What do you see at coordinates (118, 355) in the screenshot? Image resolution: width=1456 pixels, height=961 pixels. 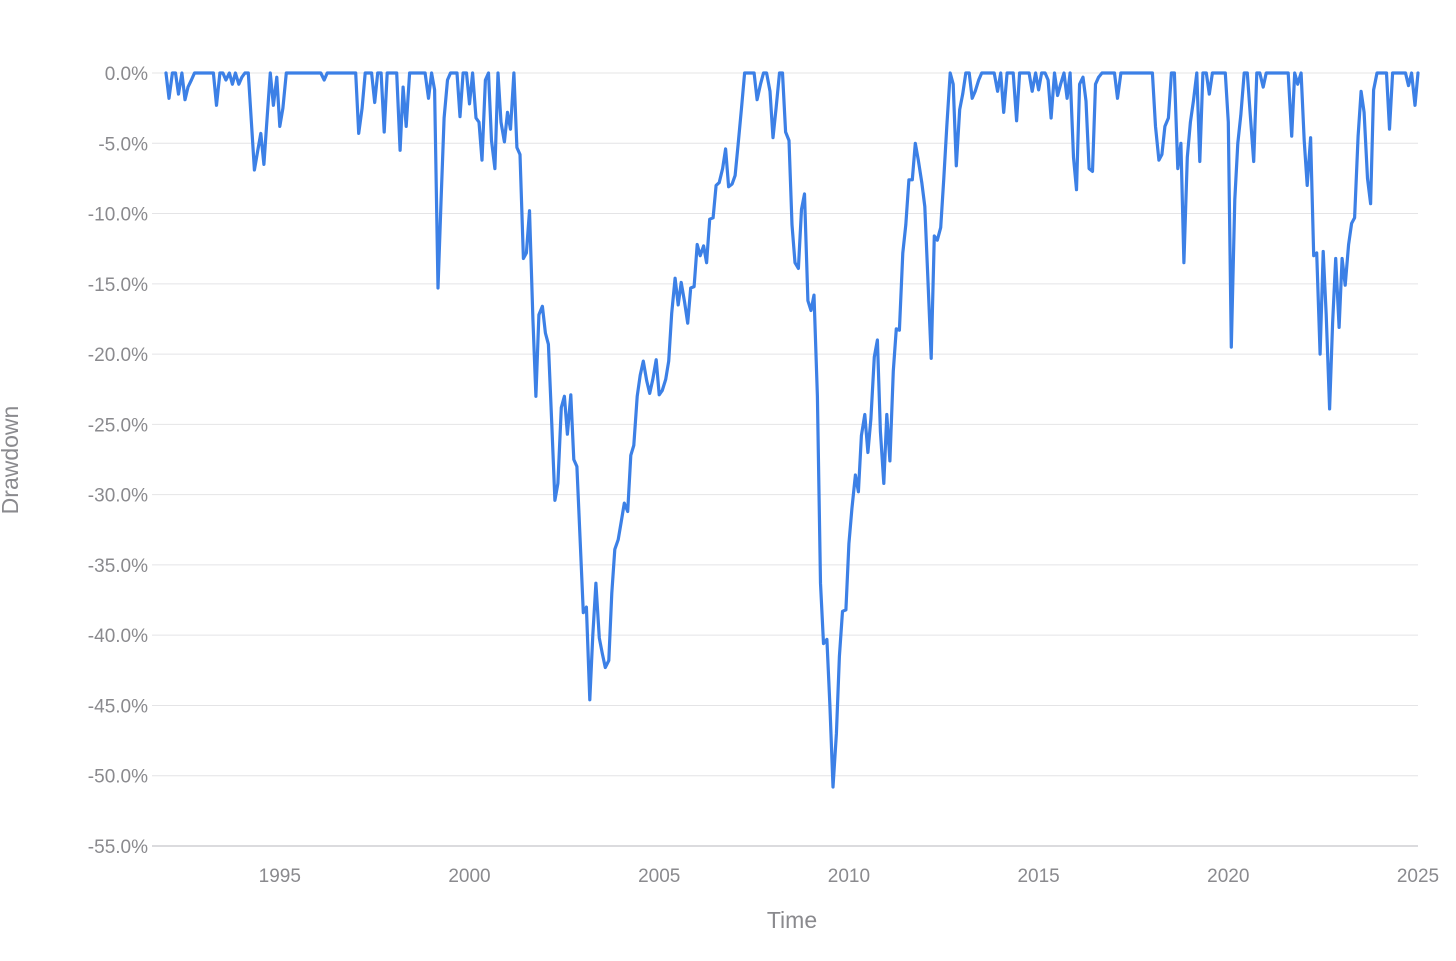 I see `y-tick-label: -20.0%` at bounding box center [118, 355].